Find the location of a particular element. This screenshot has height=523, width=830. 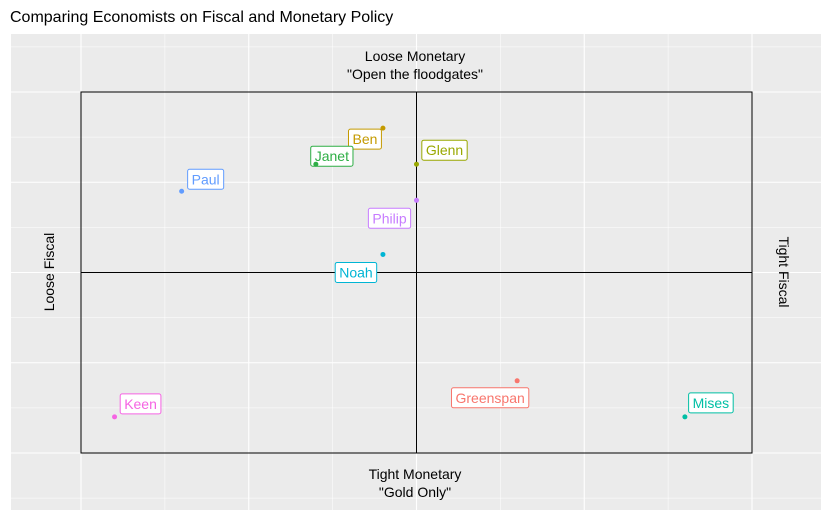

left-axis-label: Loose Fiscal is located at coordinates (49, 272).